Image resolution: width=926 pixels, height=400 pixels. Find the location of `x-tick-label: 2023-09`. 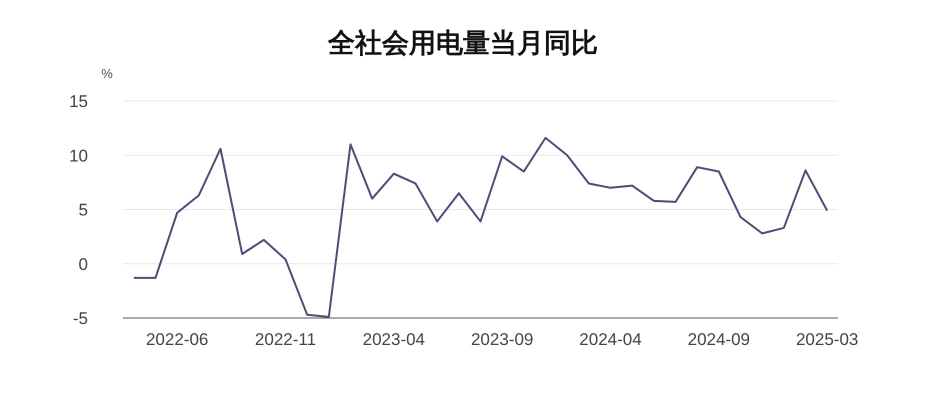

x-tick-label: 2023-09 is located at coordinates (502, 339).